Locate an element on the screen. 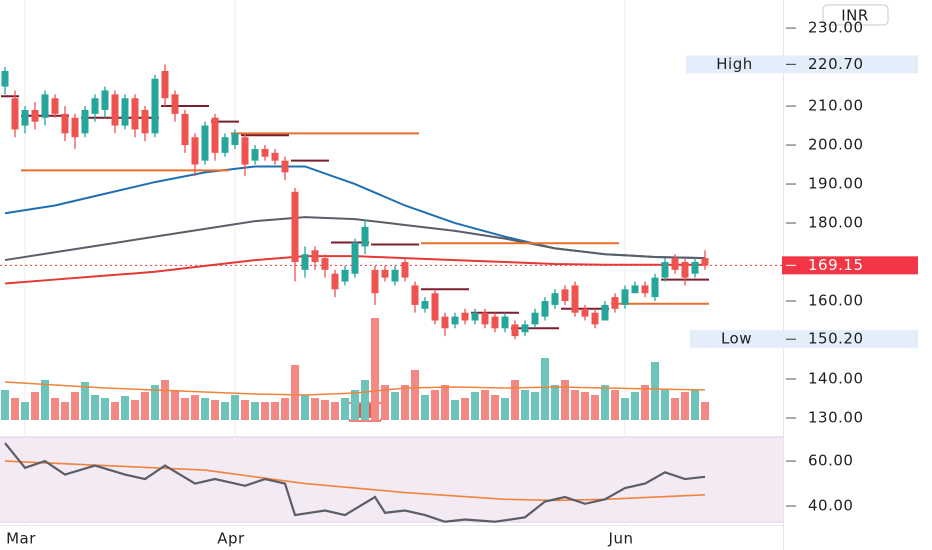 The height and width of the screenshot is (550, 932). currency-box is located at coordinates (855, 15).